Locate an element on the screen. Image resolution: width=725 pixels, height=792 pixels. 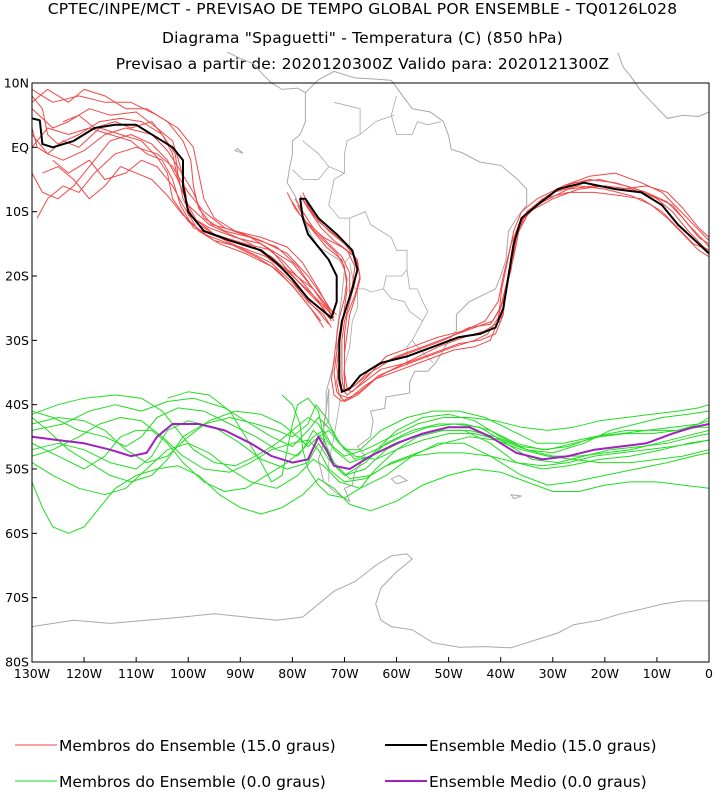
x-tick-label: 120W is located at coordinates (84, 673).